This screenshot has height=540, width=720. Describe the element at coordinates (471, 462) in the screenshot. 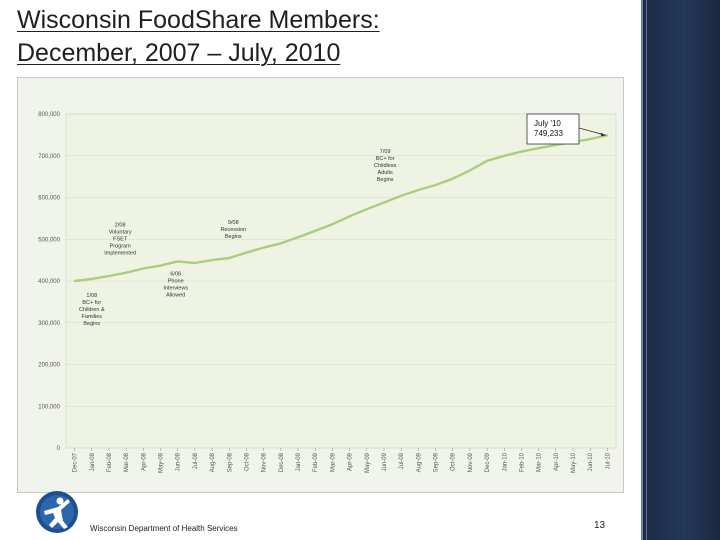

I see `x-tick-label: Nov-09` at that location.